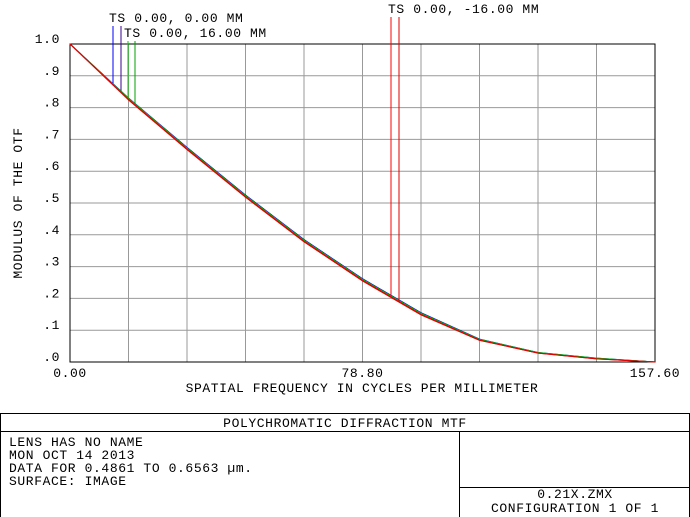 The image size is (690, 517). What do you see at coordinates (51, 262) in the screenshot?
I see `y-tick-label: .3` at bounding box center [51, 262].